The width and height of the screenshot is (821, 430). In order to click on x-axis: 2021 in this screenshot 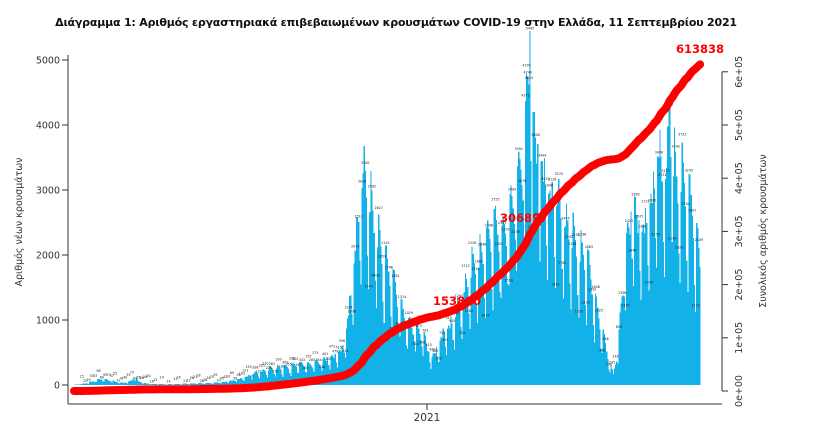, I will do `click(395, 413)`.